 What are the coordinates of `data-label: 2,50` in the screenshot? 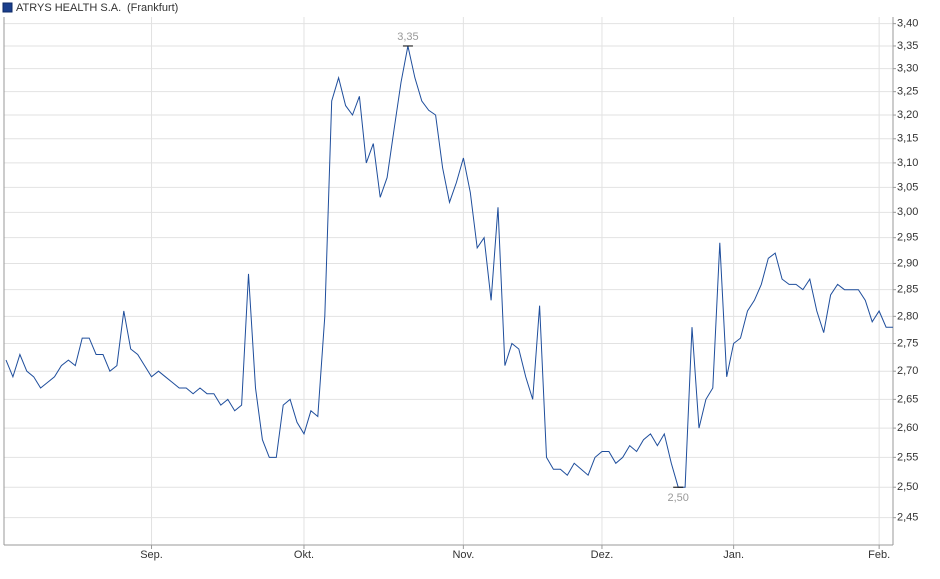 It's located at (677, 498).